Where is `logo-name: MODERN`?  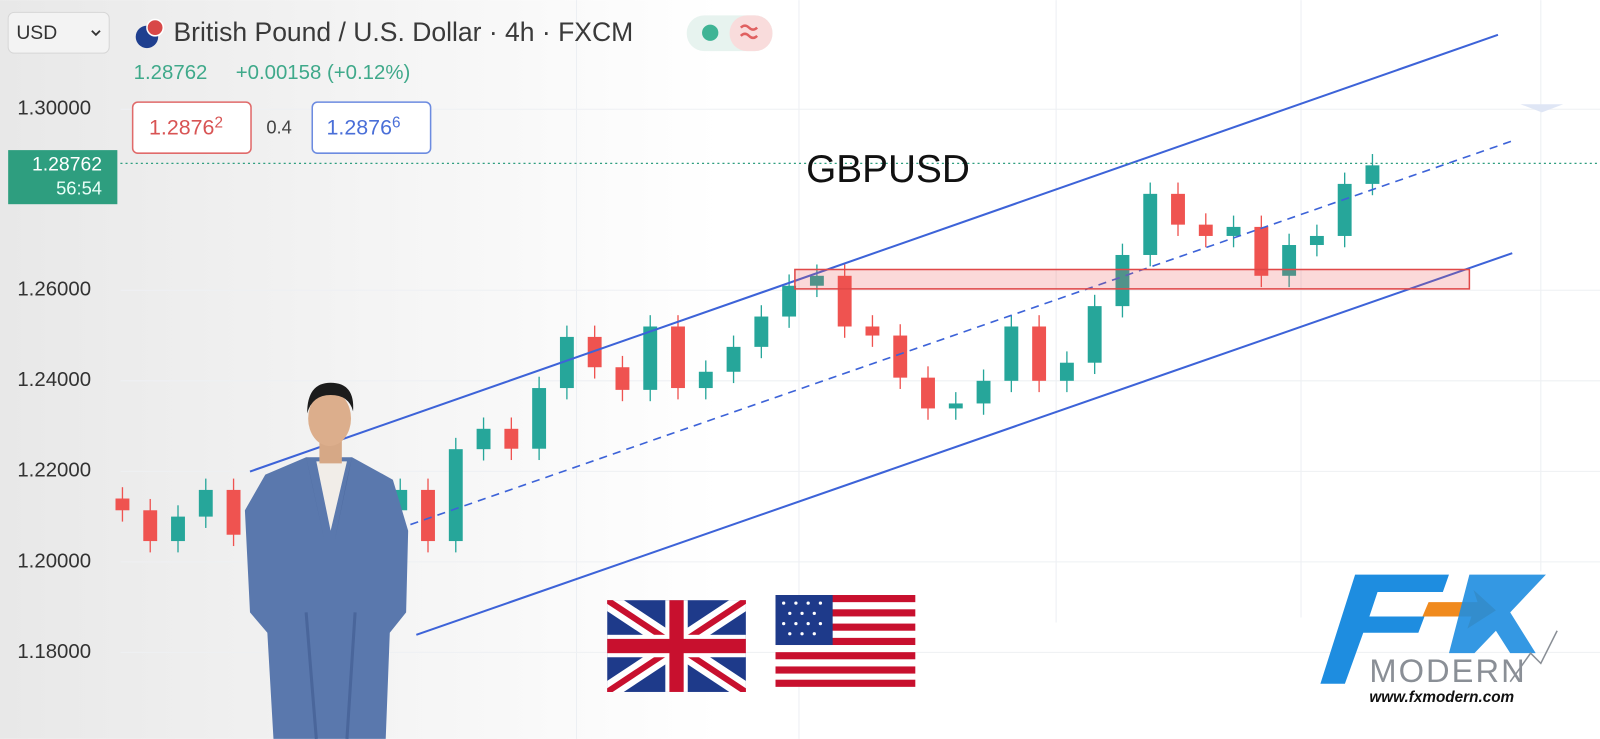 logo-name: MODERN is located at coordinates (1447, 670).